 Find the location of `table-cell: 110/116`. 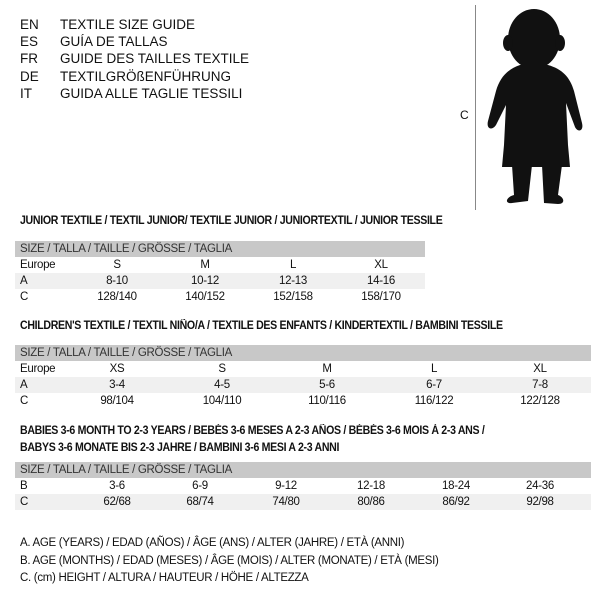

table-cell: 110/116 is located at coordinates (327, 401).